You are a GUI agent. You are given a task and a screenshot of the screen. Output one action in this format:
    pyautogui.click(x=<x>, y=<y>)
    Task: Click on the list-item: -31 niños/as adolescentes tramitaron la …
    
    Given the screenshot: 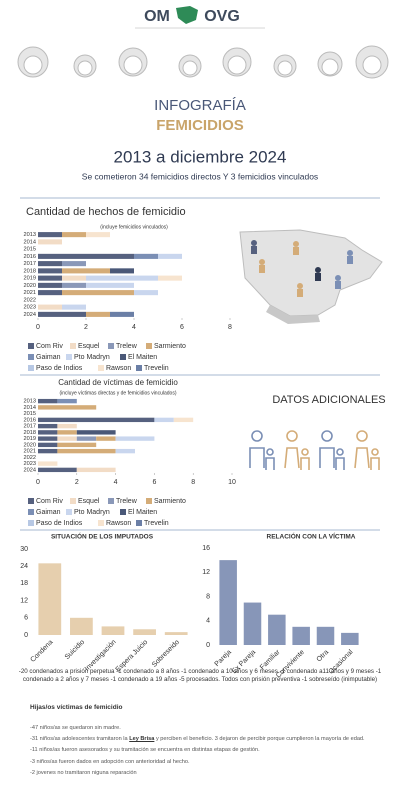 What is the action you would take?
    pyautogui.click(x=202, y=739)
    